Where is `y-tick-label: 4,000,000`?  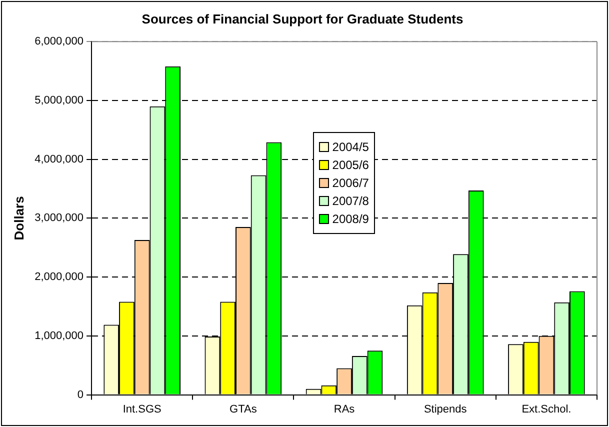
y-tick-label: 4,000,000 is located at coordinates (59, 159).